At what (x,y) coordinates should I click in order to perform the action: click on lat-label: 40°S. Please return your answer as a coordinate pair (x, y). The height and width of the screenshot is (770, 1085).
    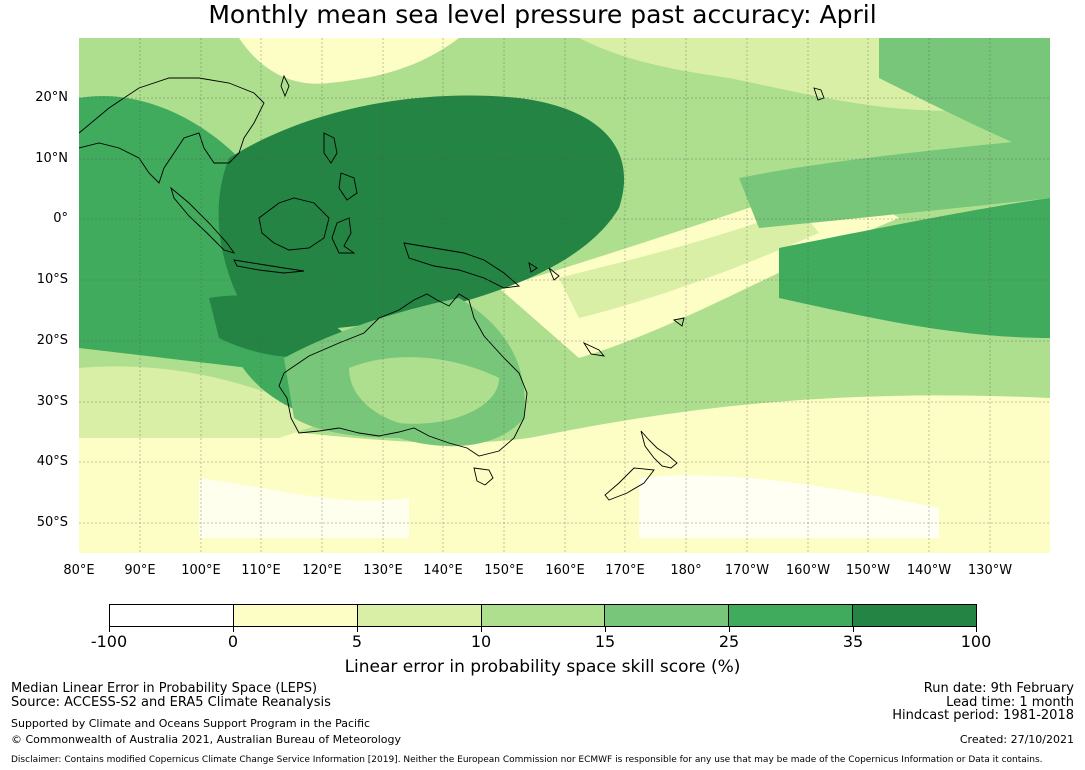
    Looking at the image, I should click on (52, 461).